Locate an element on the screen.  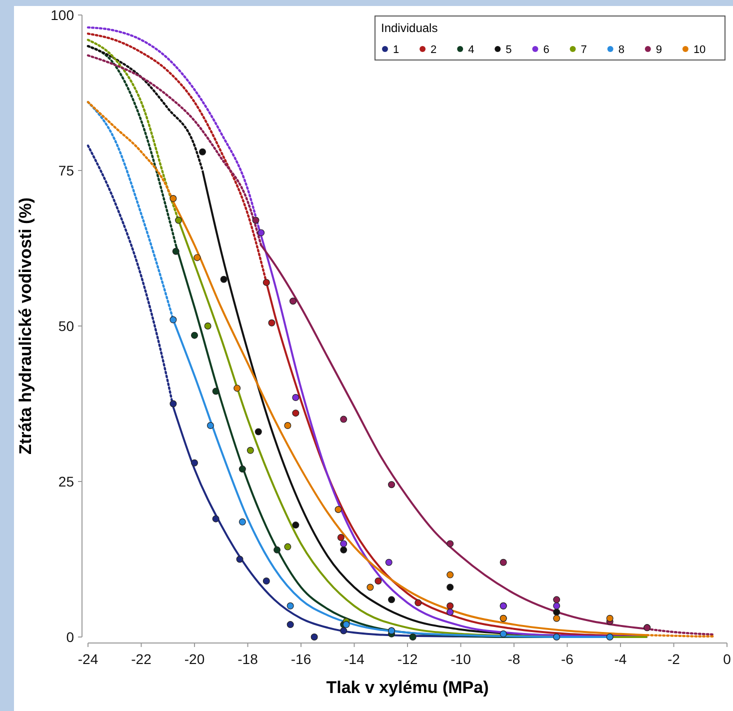
y-tick-label: 0 is located at coordinates (70, 637).